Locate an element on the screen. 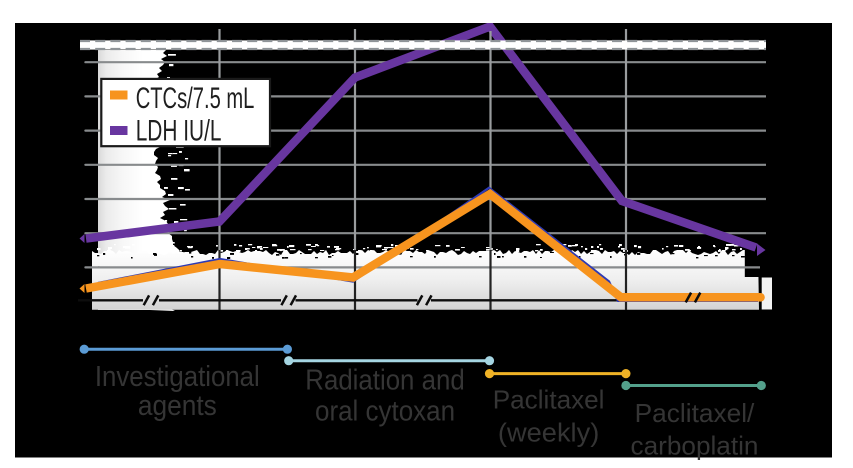 The width and height of the screenshot is (853, 468). svg-text: (weekly) is located at coordinates (548, 432).